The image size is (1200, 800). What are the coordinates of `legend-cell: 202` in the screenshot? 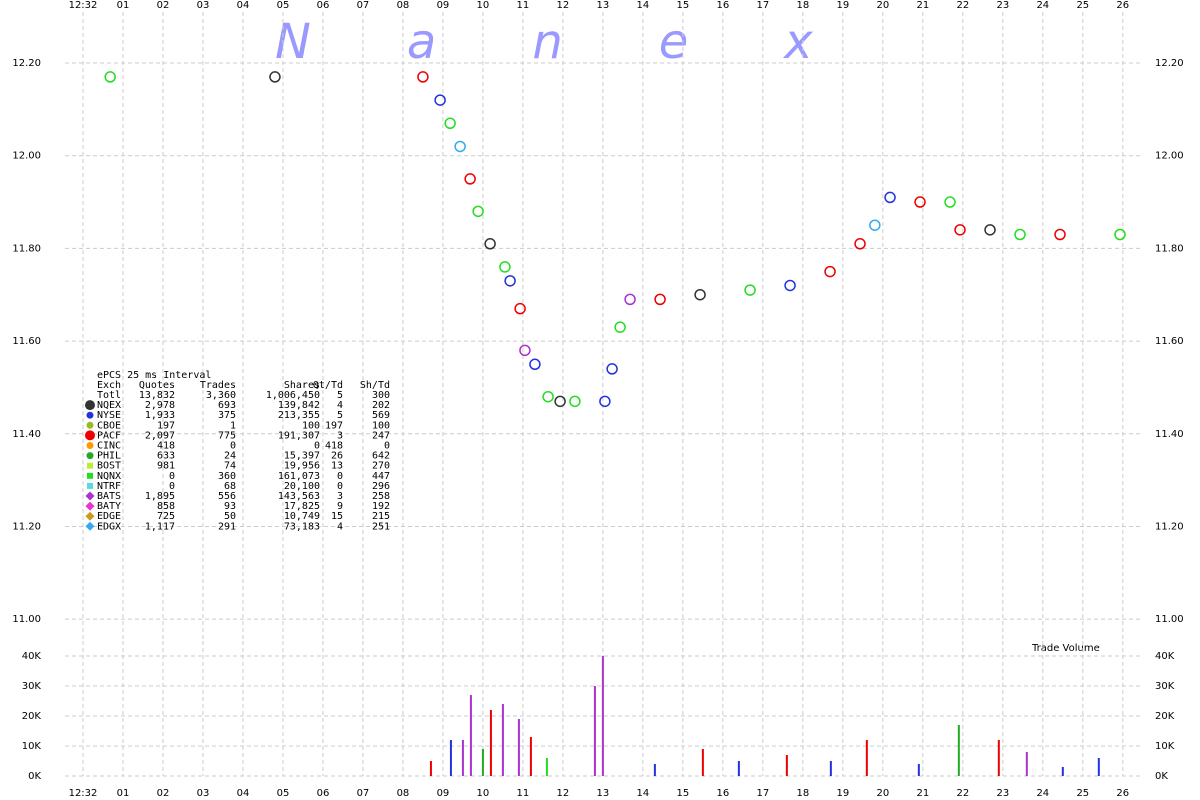 It's located at (381, 405).